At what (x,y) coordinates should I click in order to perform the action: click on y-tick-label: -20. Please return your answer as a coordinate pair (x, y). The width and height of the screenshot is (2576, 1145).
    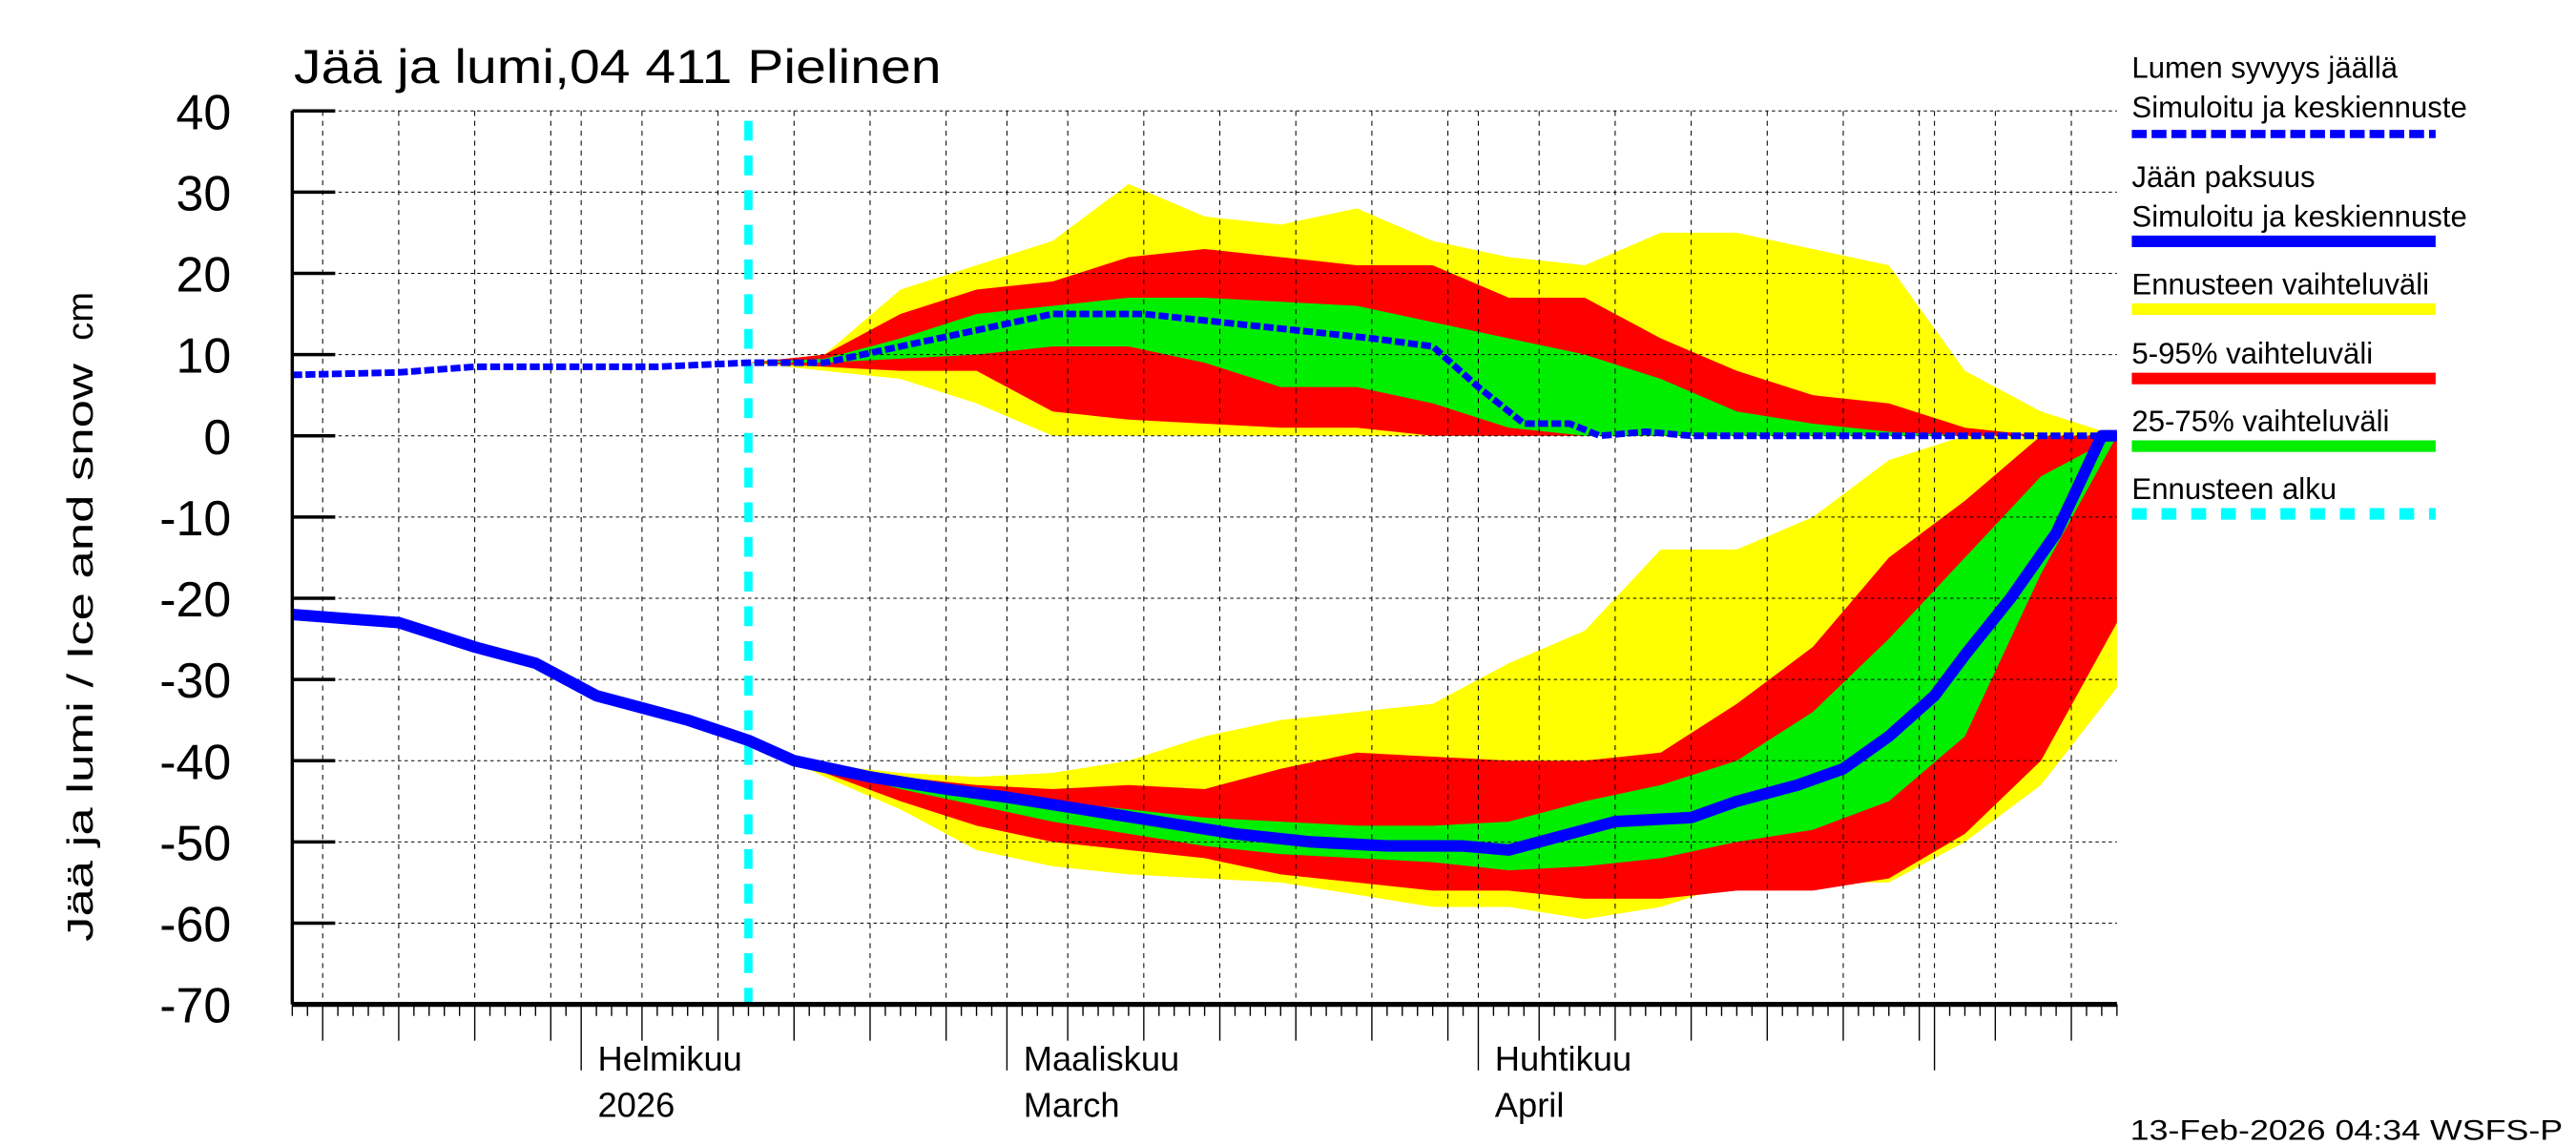
    Looking at the image, I should click on (195, 600).